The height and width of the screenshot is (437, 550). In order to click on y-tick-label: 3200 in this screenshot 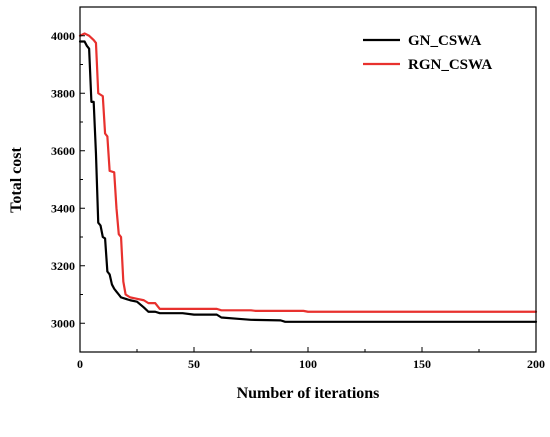, I will do `click(63, 266)`.